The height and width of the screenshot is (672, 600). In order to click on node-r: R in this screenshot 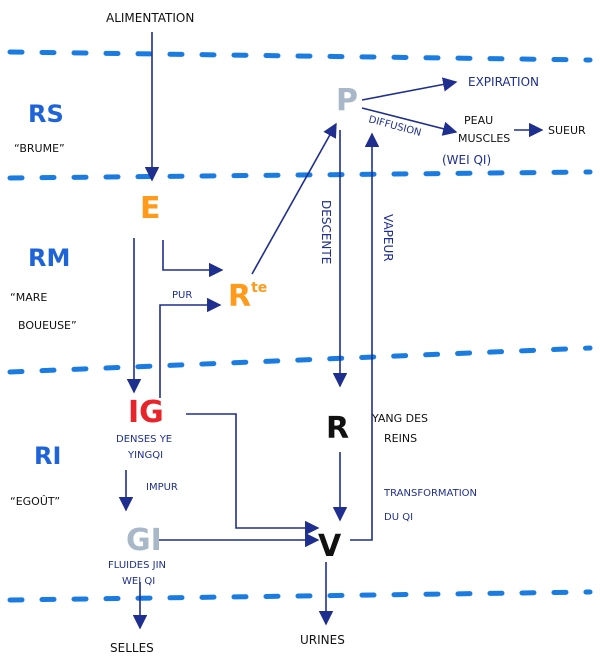, I will do `click(337, 428)`.